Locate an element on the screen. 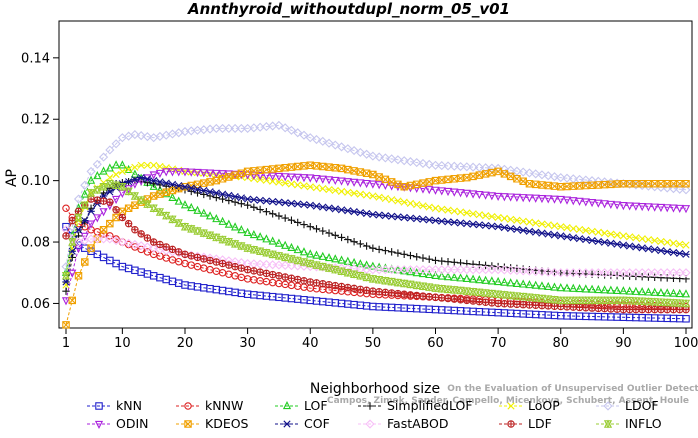  y-tick-label: 0.12 is located at coordinates (35, 120).